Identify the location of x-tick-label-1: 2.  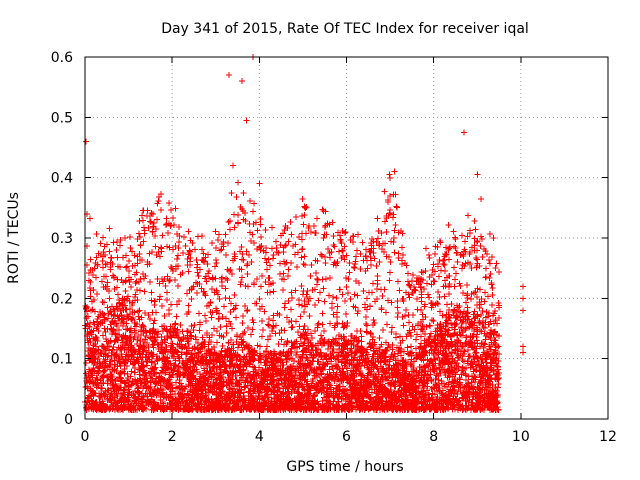
(172, 437).